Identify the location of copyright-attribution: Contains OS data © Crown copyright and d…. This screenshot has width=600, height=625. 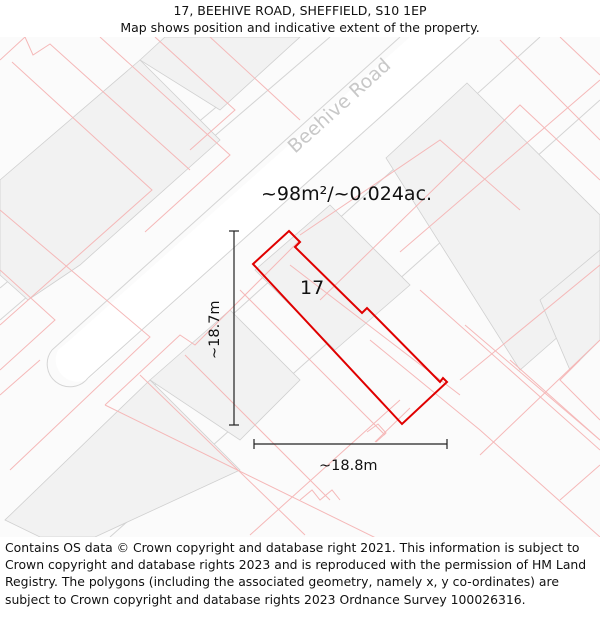
(296, 573).